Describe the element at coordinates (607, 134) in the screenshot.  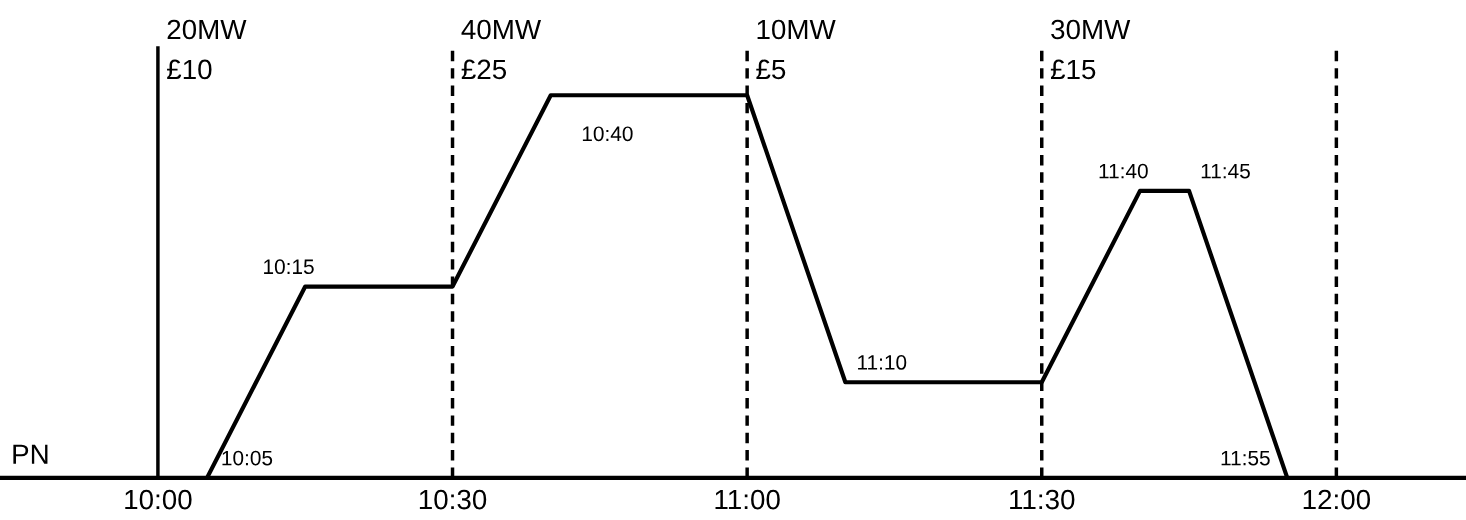
I see `annotation: 10:40` at that location.